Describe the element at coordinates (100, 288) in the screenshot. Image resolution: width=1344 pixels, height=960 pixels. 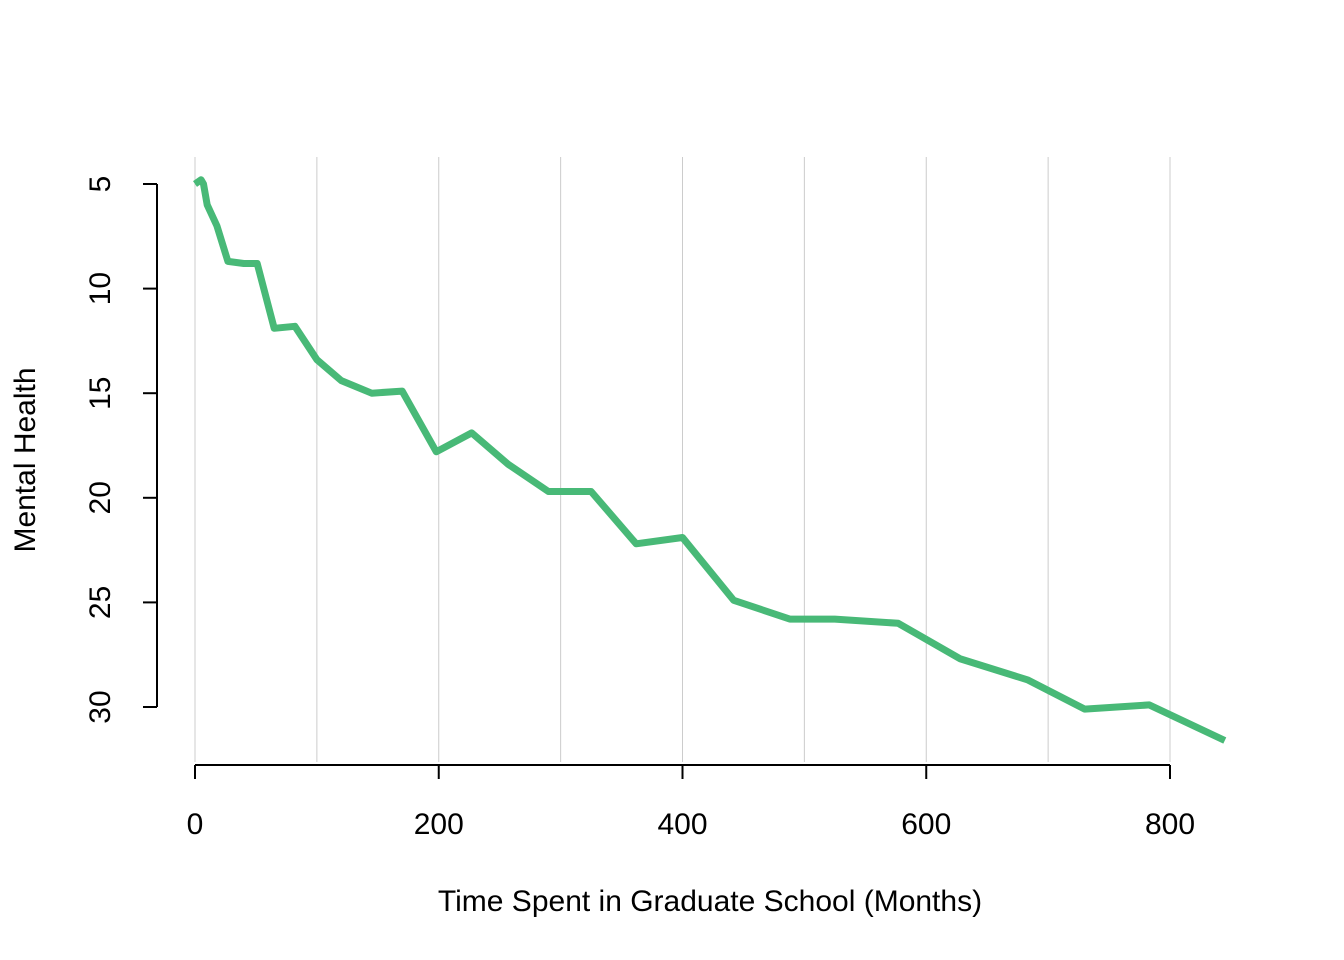
I see `y-tick-label: 10` at that location.